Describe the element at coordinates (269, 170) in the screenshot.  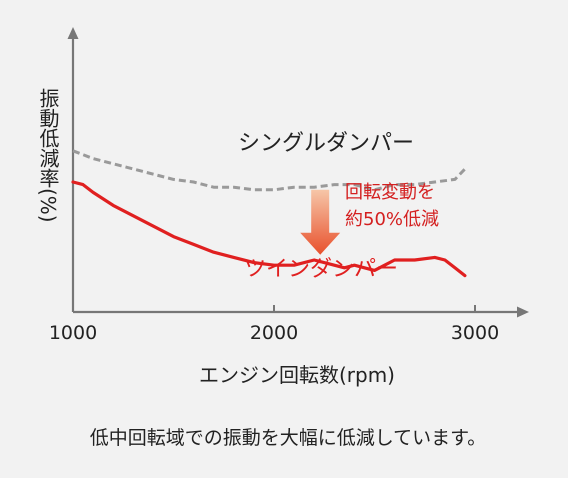
I see `series-line-single-damper` at that location.